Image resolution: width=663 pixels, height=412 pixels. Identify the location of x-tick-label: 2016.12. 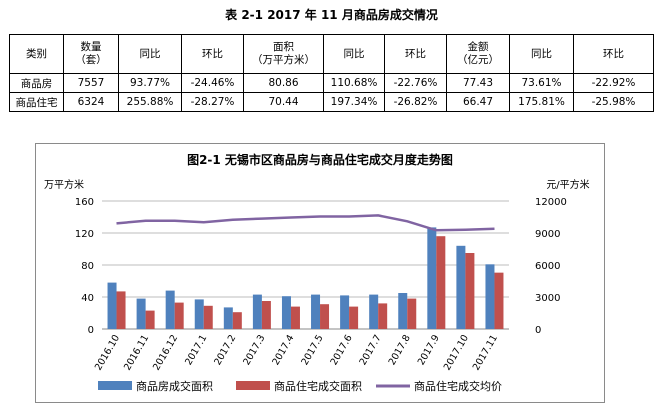
(165, 353).